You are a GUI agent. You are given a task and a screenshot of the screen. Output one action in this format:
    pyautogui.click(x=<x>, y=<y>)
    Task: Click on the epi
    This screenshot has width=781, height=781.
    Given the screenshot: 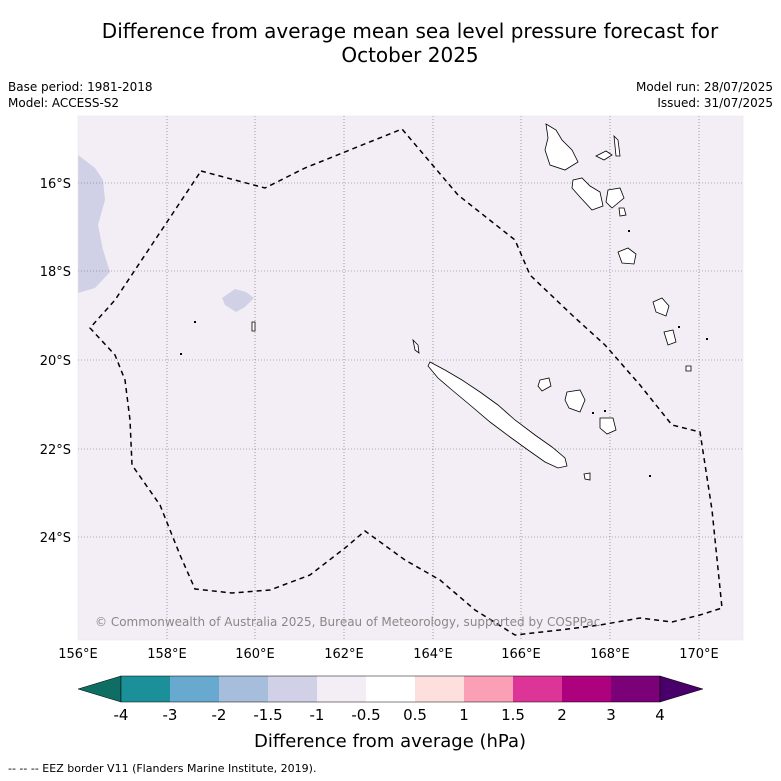 What is the action you would take?
    pyautogui.click(x=622, y=212)
    